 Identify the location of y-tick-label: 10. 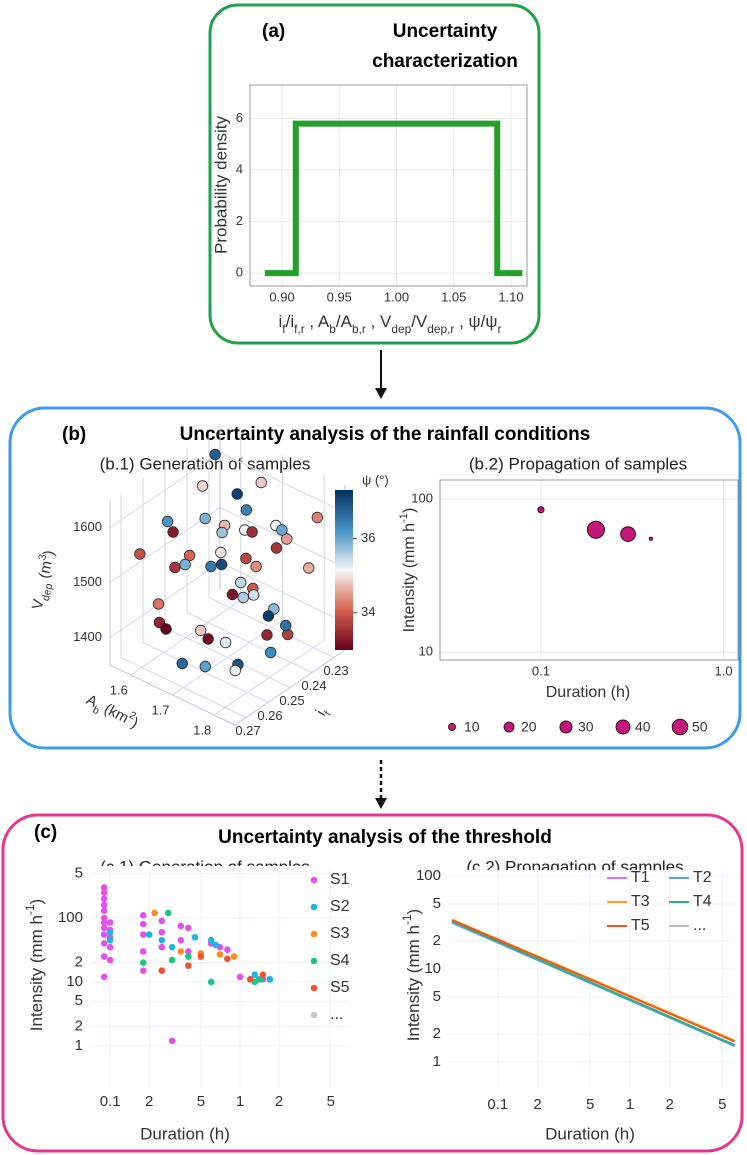
(74, 981).